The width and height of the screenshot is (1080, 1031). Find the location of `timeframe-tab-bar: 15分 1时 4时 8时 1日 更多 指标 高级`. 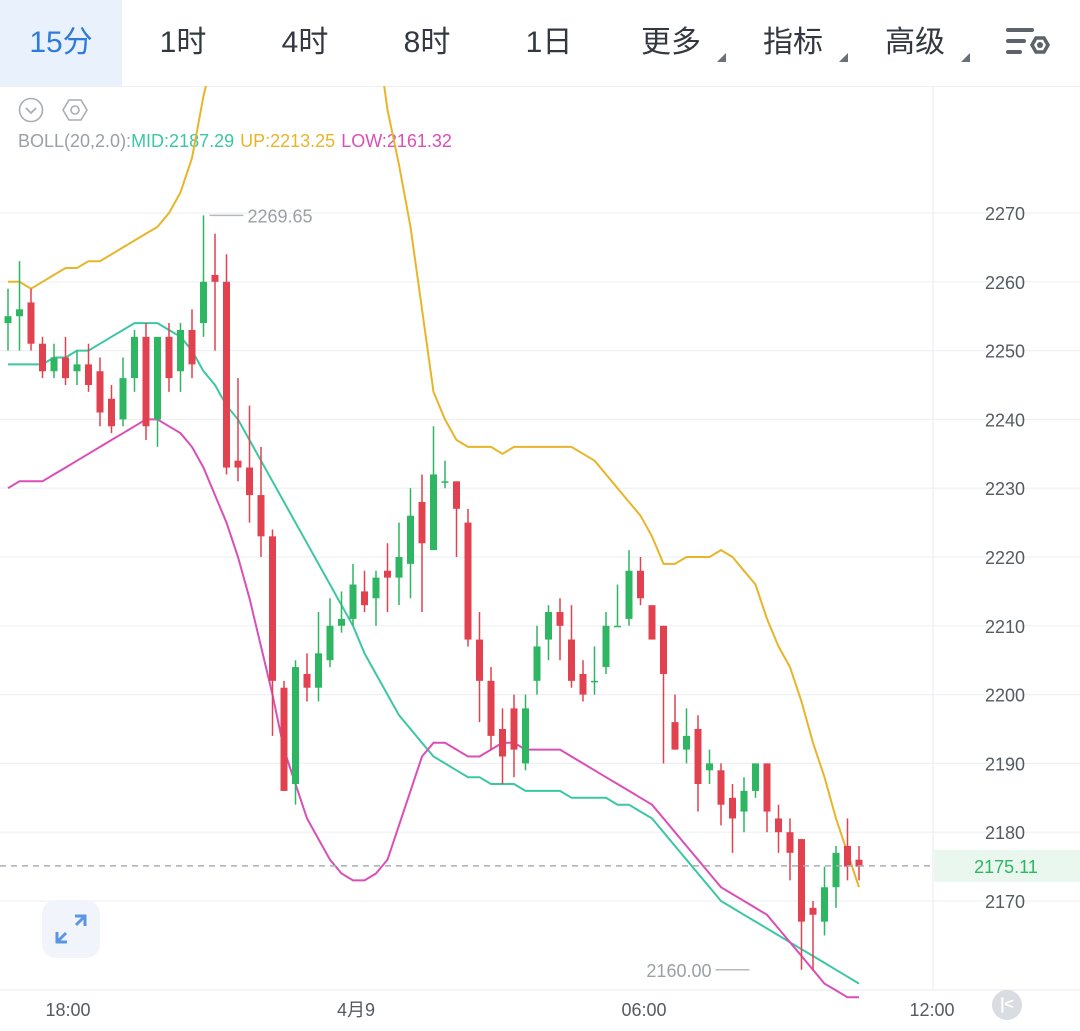

timeframe-tab-bar: 15分 1时 4时 8时 1日 更多 指标 高级 is located at coordinates (540, 43).